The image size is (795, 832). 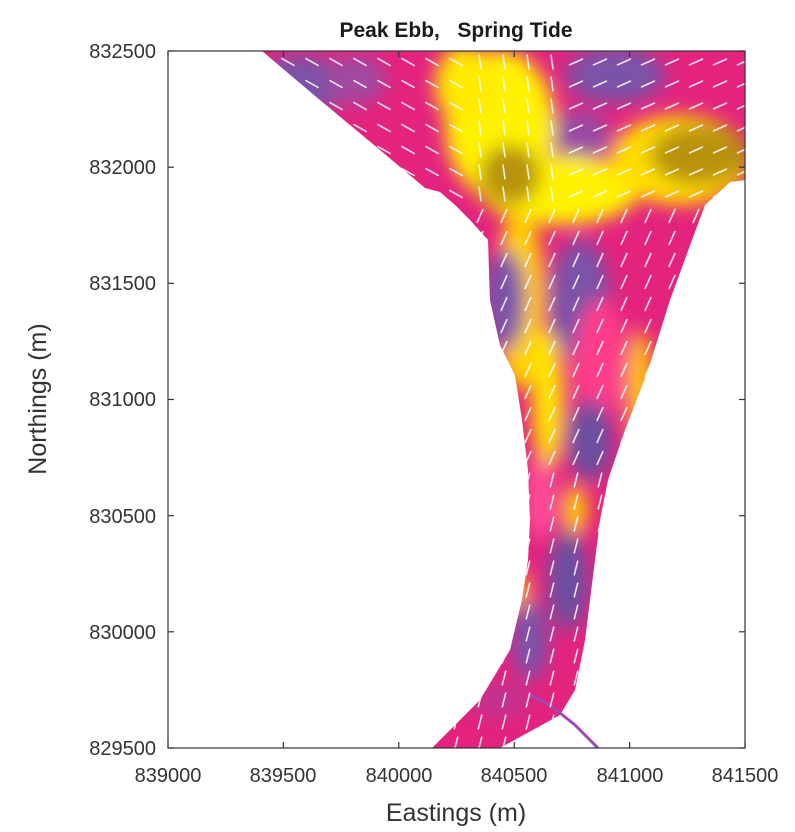 What do you see at coordinates (122, 168) in the screenshot?
I see `y-tick-label: 832000` at bounding box center [122, 168].